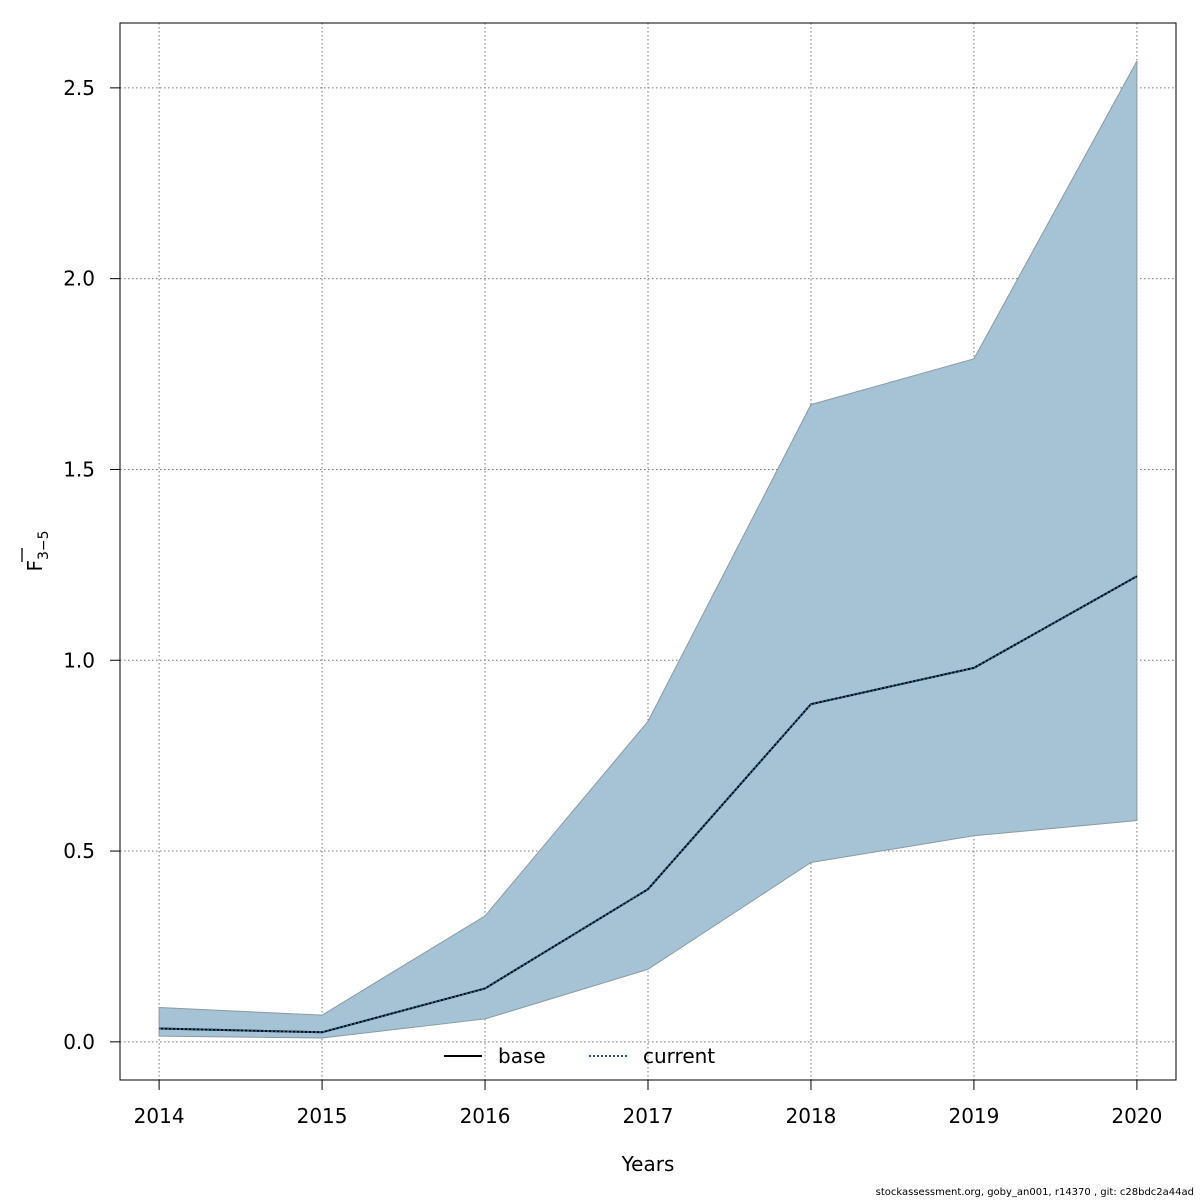  Describe the element at coordinates (159, 1116) in the screenshot. I see `x-tick-label: 2014` at that location.